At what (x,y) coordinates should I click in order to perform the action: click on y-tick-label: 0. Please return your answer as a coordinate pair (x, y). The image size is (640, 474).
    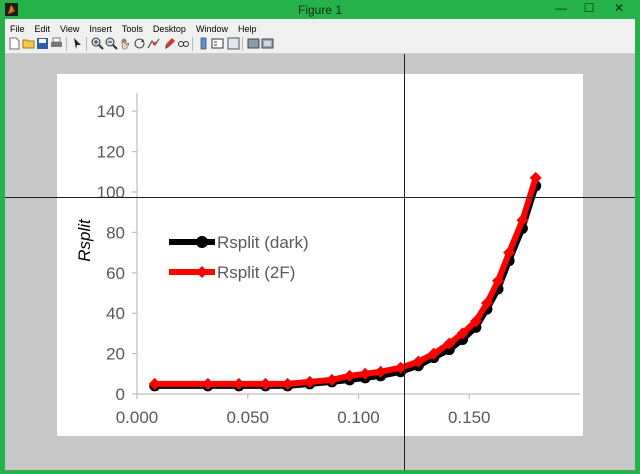
    Looking at the image, I should click on (120, 394).